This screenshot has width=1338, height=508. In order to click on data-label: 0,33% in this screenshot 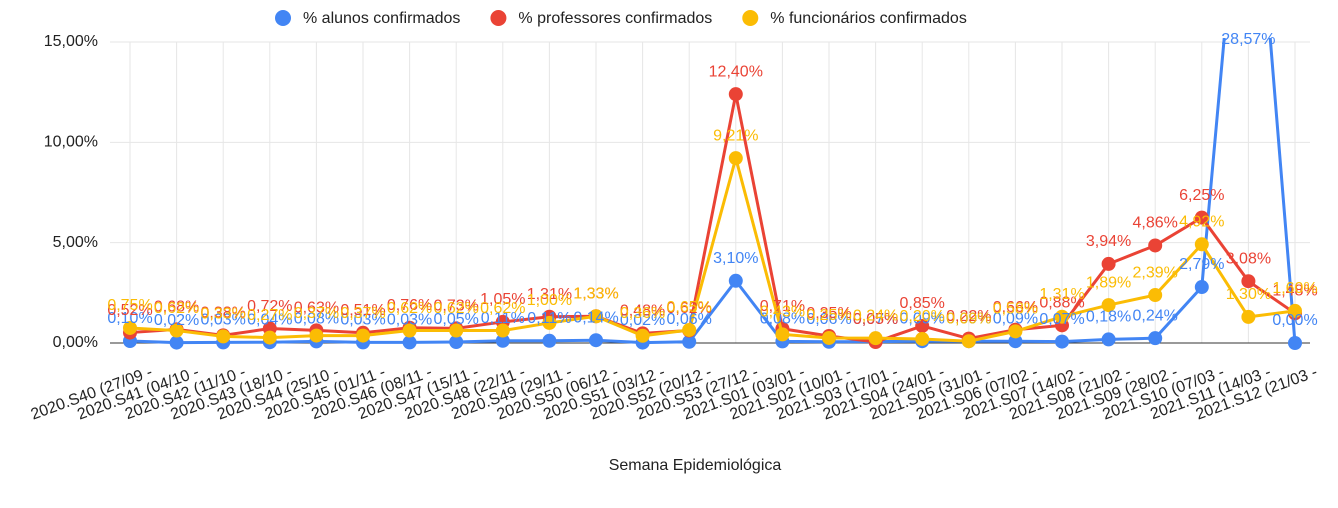, I will do `click(223, 314)`.